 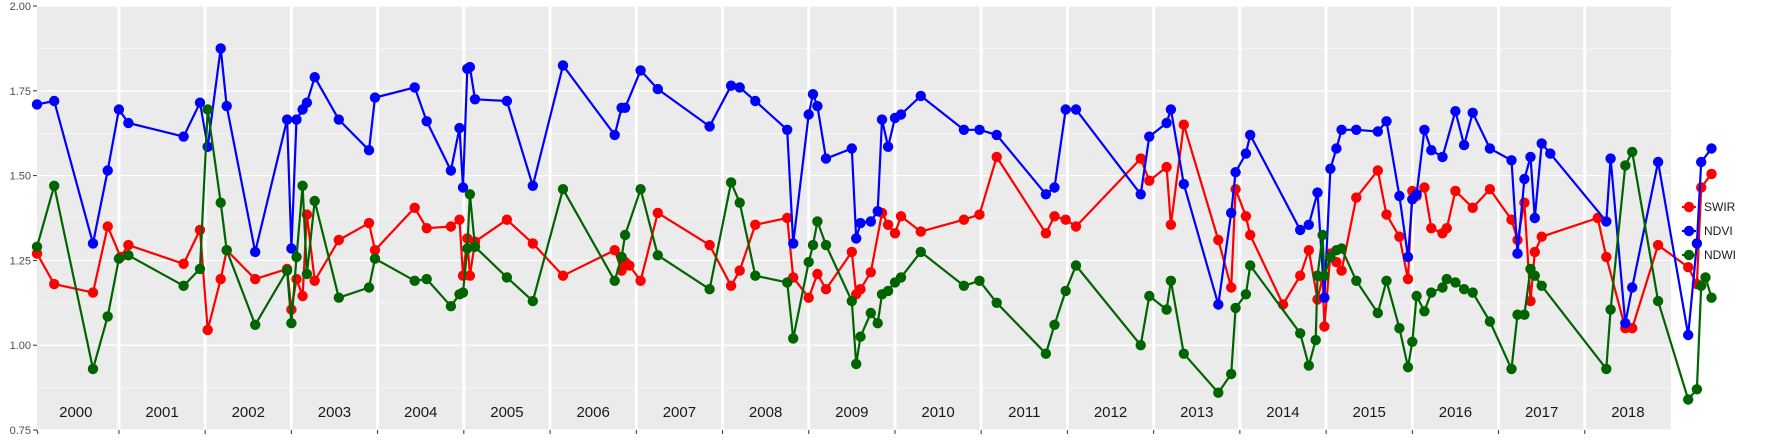 I want to click on year-label: 2018, so click(x=1627, y=412).